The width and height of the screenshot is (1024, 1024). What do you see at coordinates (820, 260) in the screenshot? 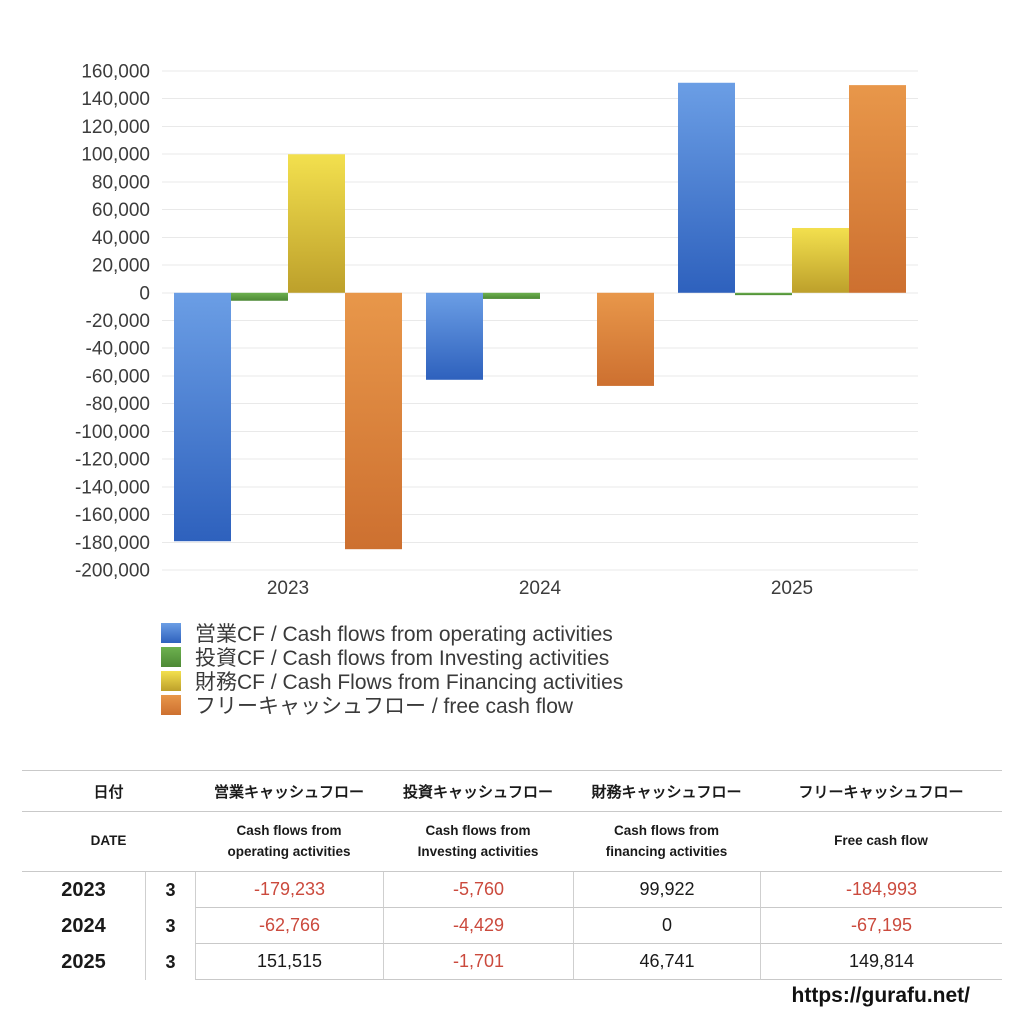
I see `bar-financing-2025` at bounding box center [820, 260].